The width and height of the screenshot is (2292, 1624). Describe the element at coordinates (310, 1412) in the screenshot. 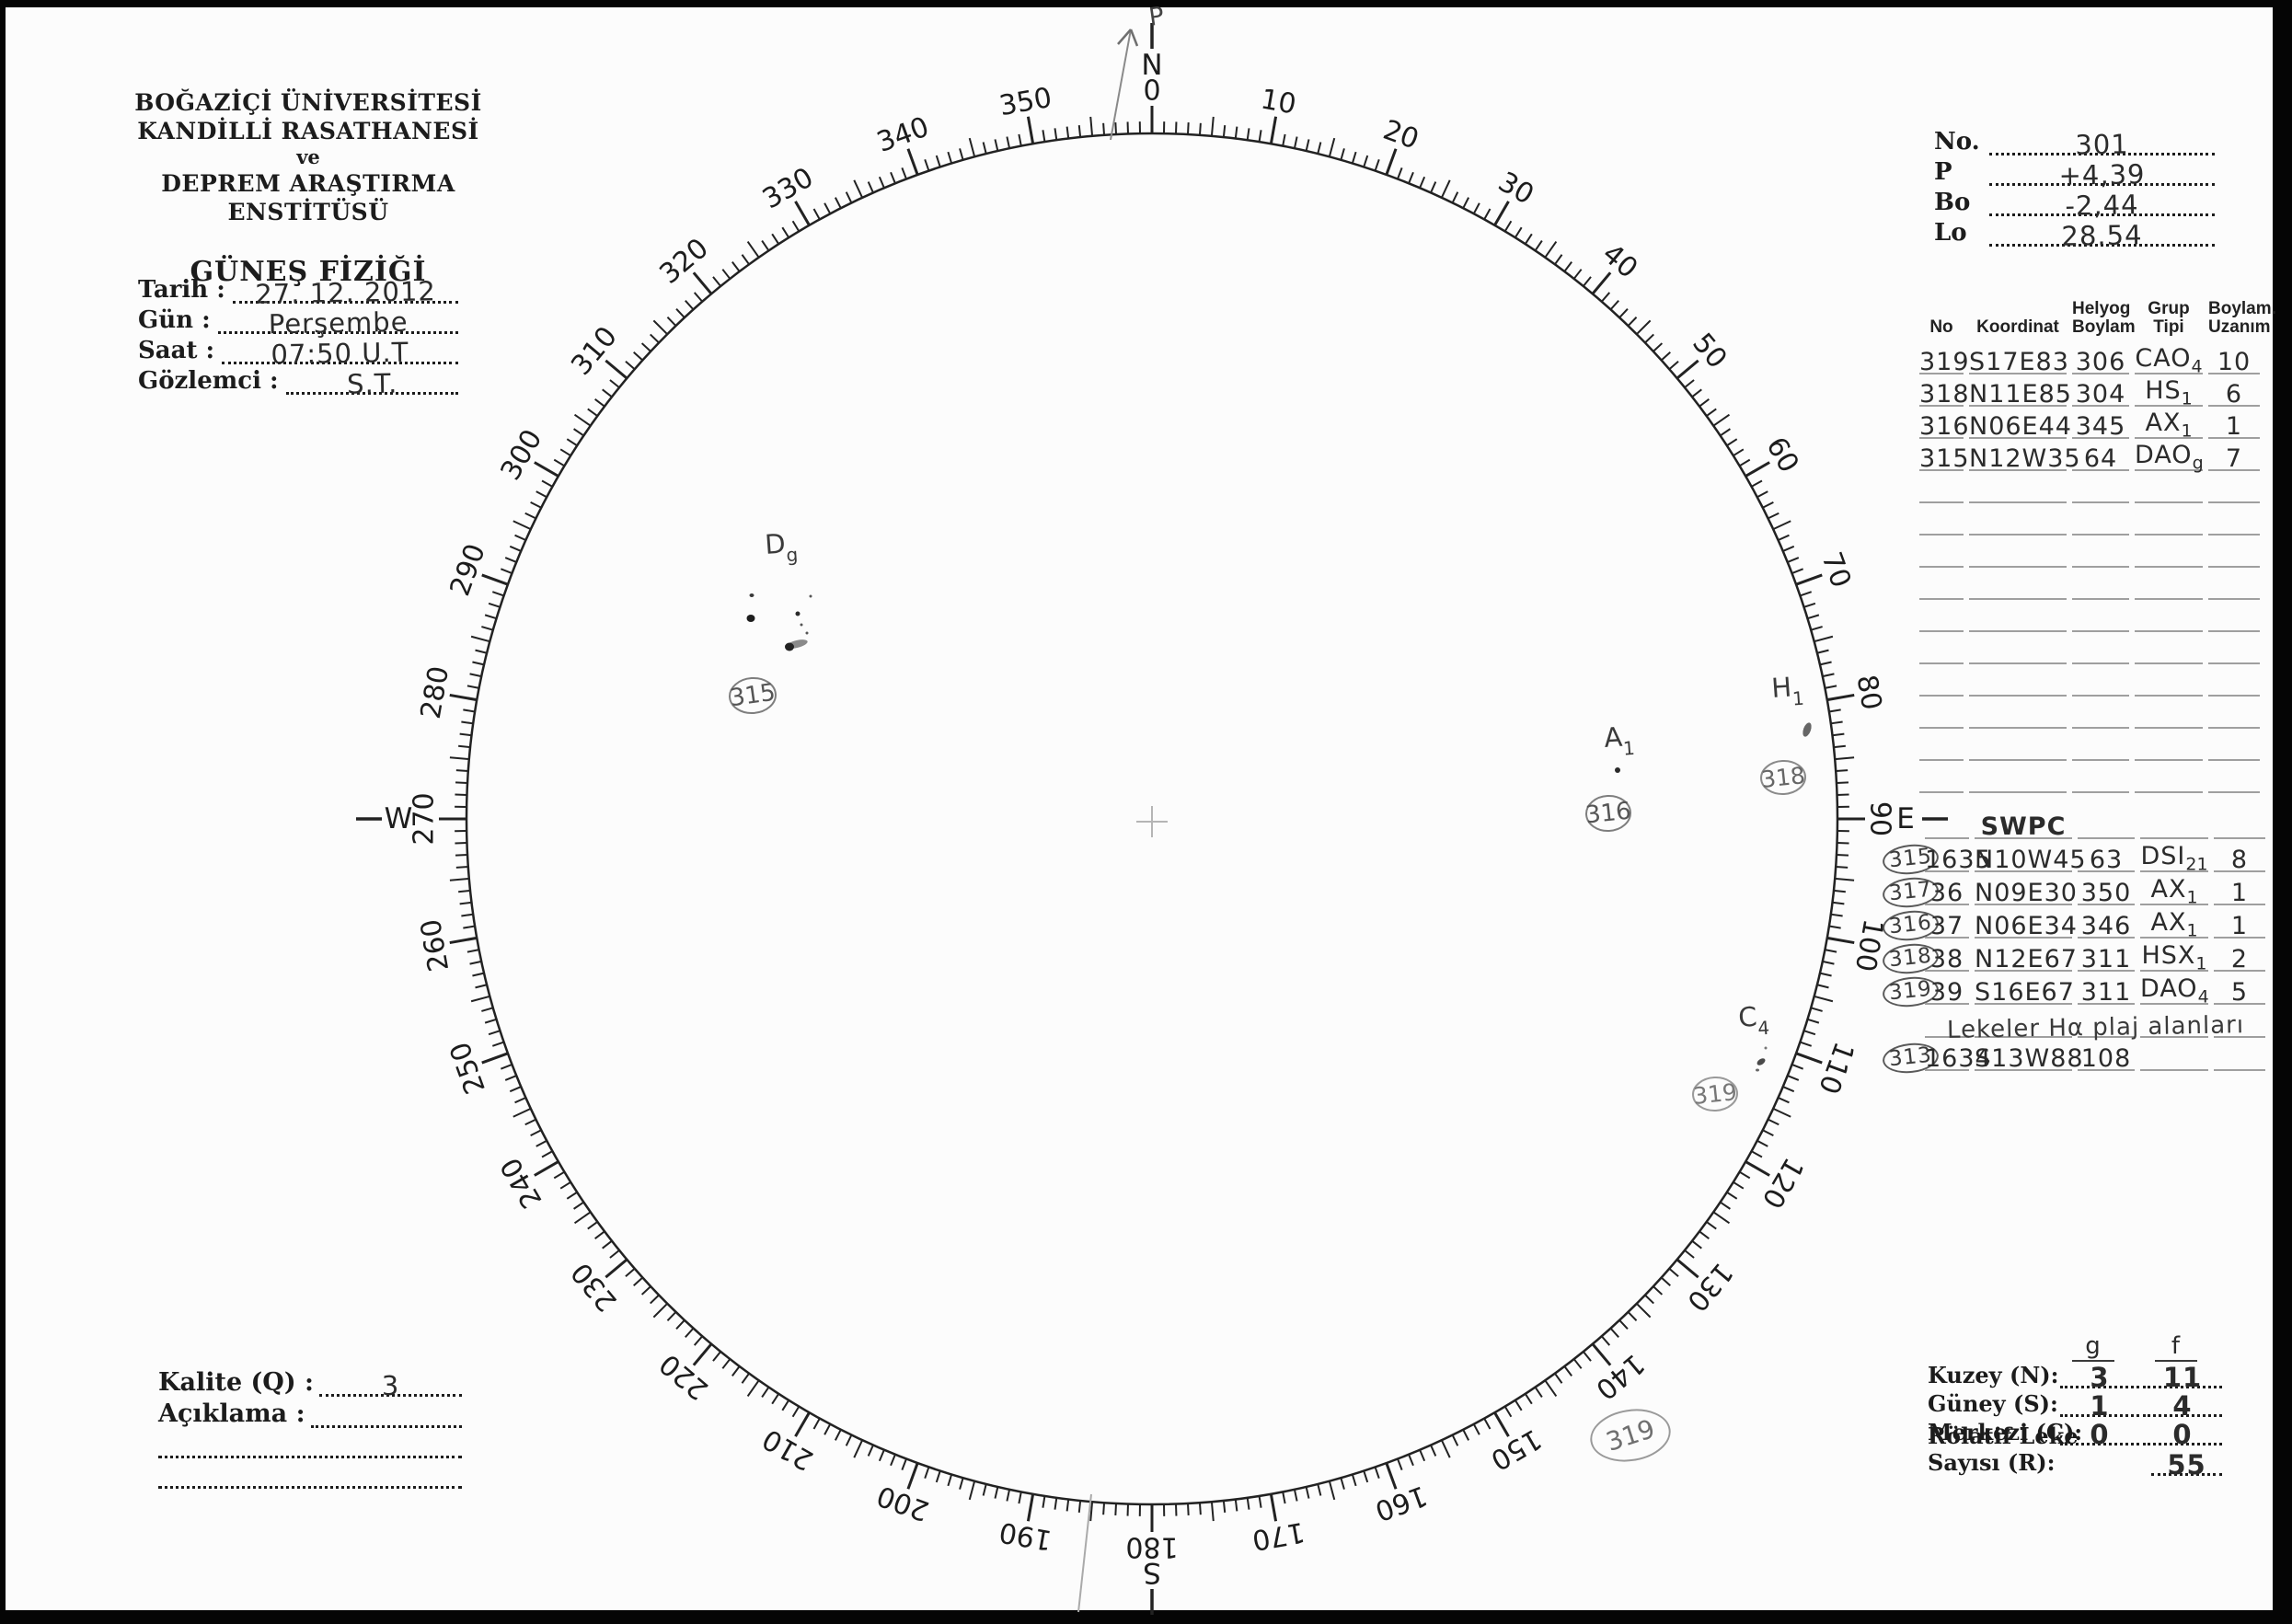

I see `remarks-row: Açıklama :` at that location.